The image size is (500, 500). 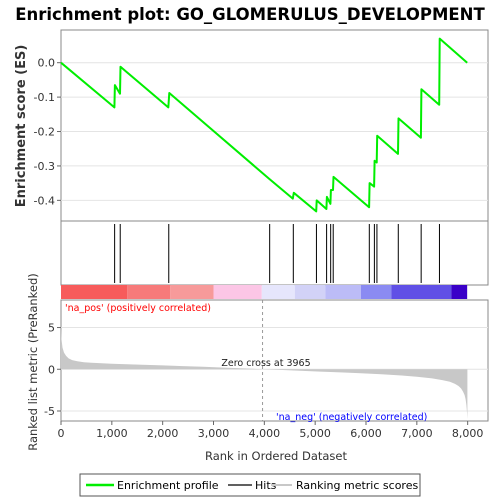 What do you see at coordinates (49, 411) in the screenshot?
I see `ranking-y-tick-label: -5` at bounding box center [49, 411].